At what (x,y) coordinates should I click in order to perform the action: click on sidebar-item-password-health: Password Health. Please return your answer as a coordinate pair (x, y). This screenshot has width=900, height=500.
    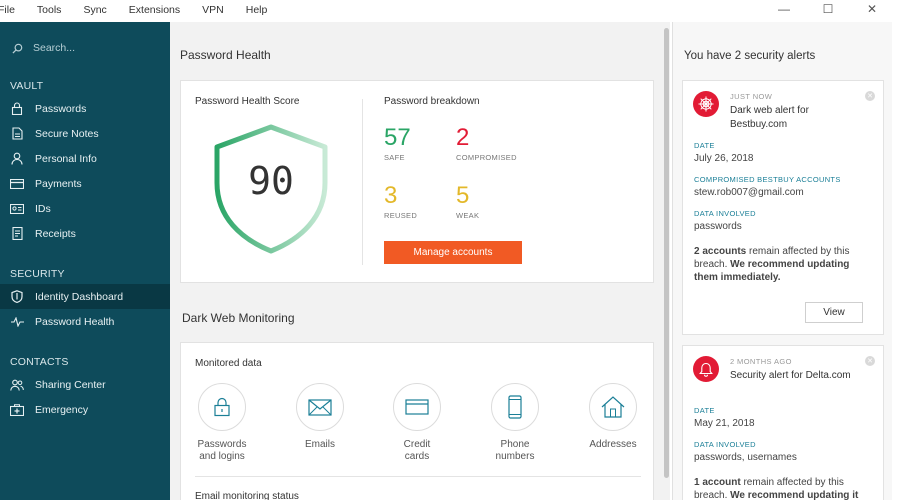
    Looking at the image, I should click on (85, 321).